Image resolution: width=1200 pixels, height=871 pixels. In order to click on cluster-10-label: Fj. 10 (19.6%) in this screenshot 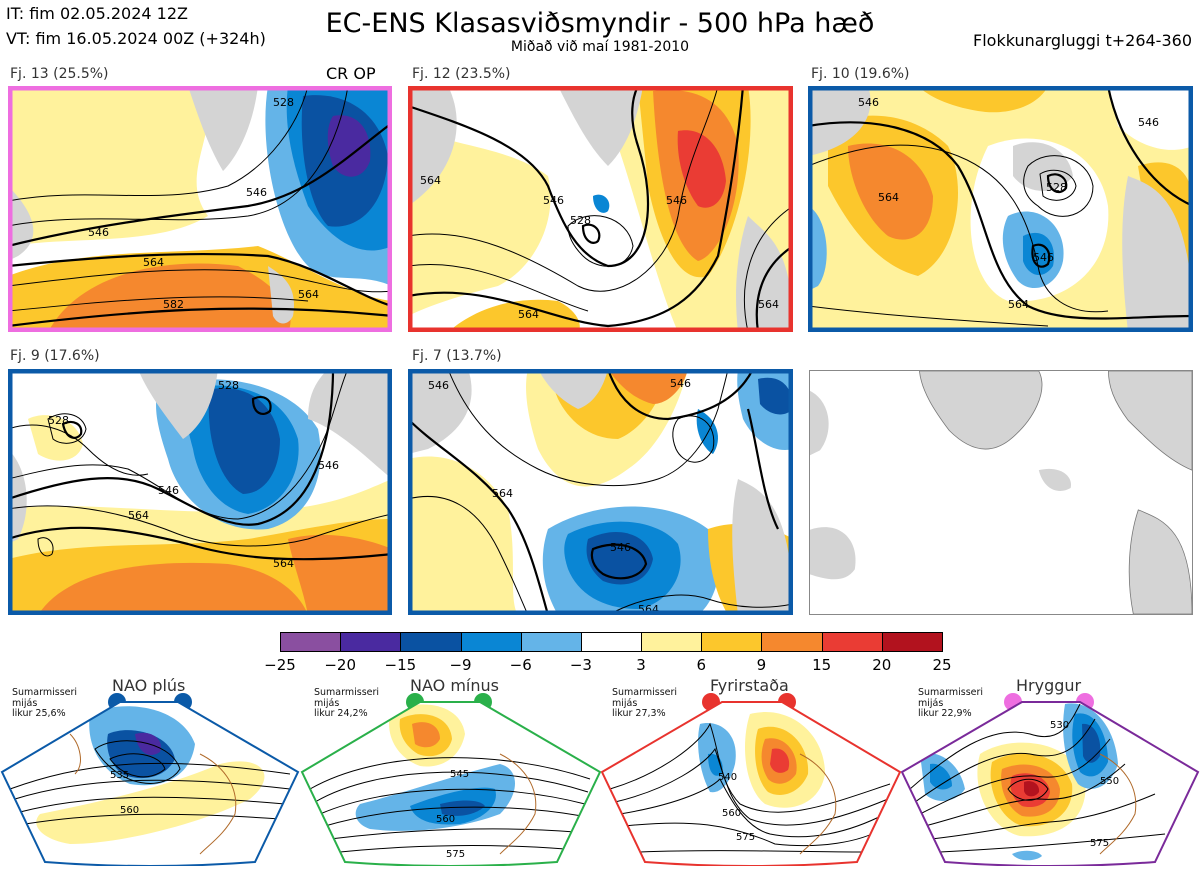, I will do `click(860, 74)`.